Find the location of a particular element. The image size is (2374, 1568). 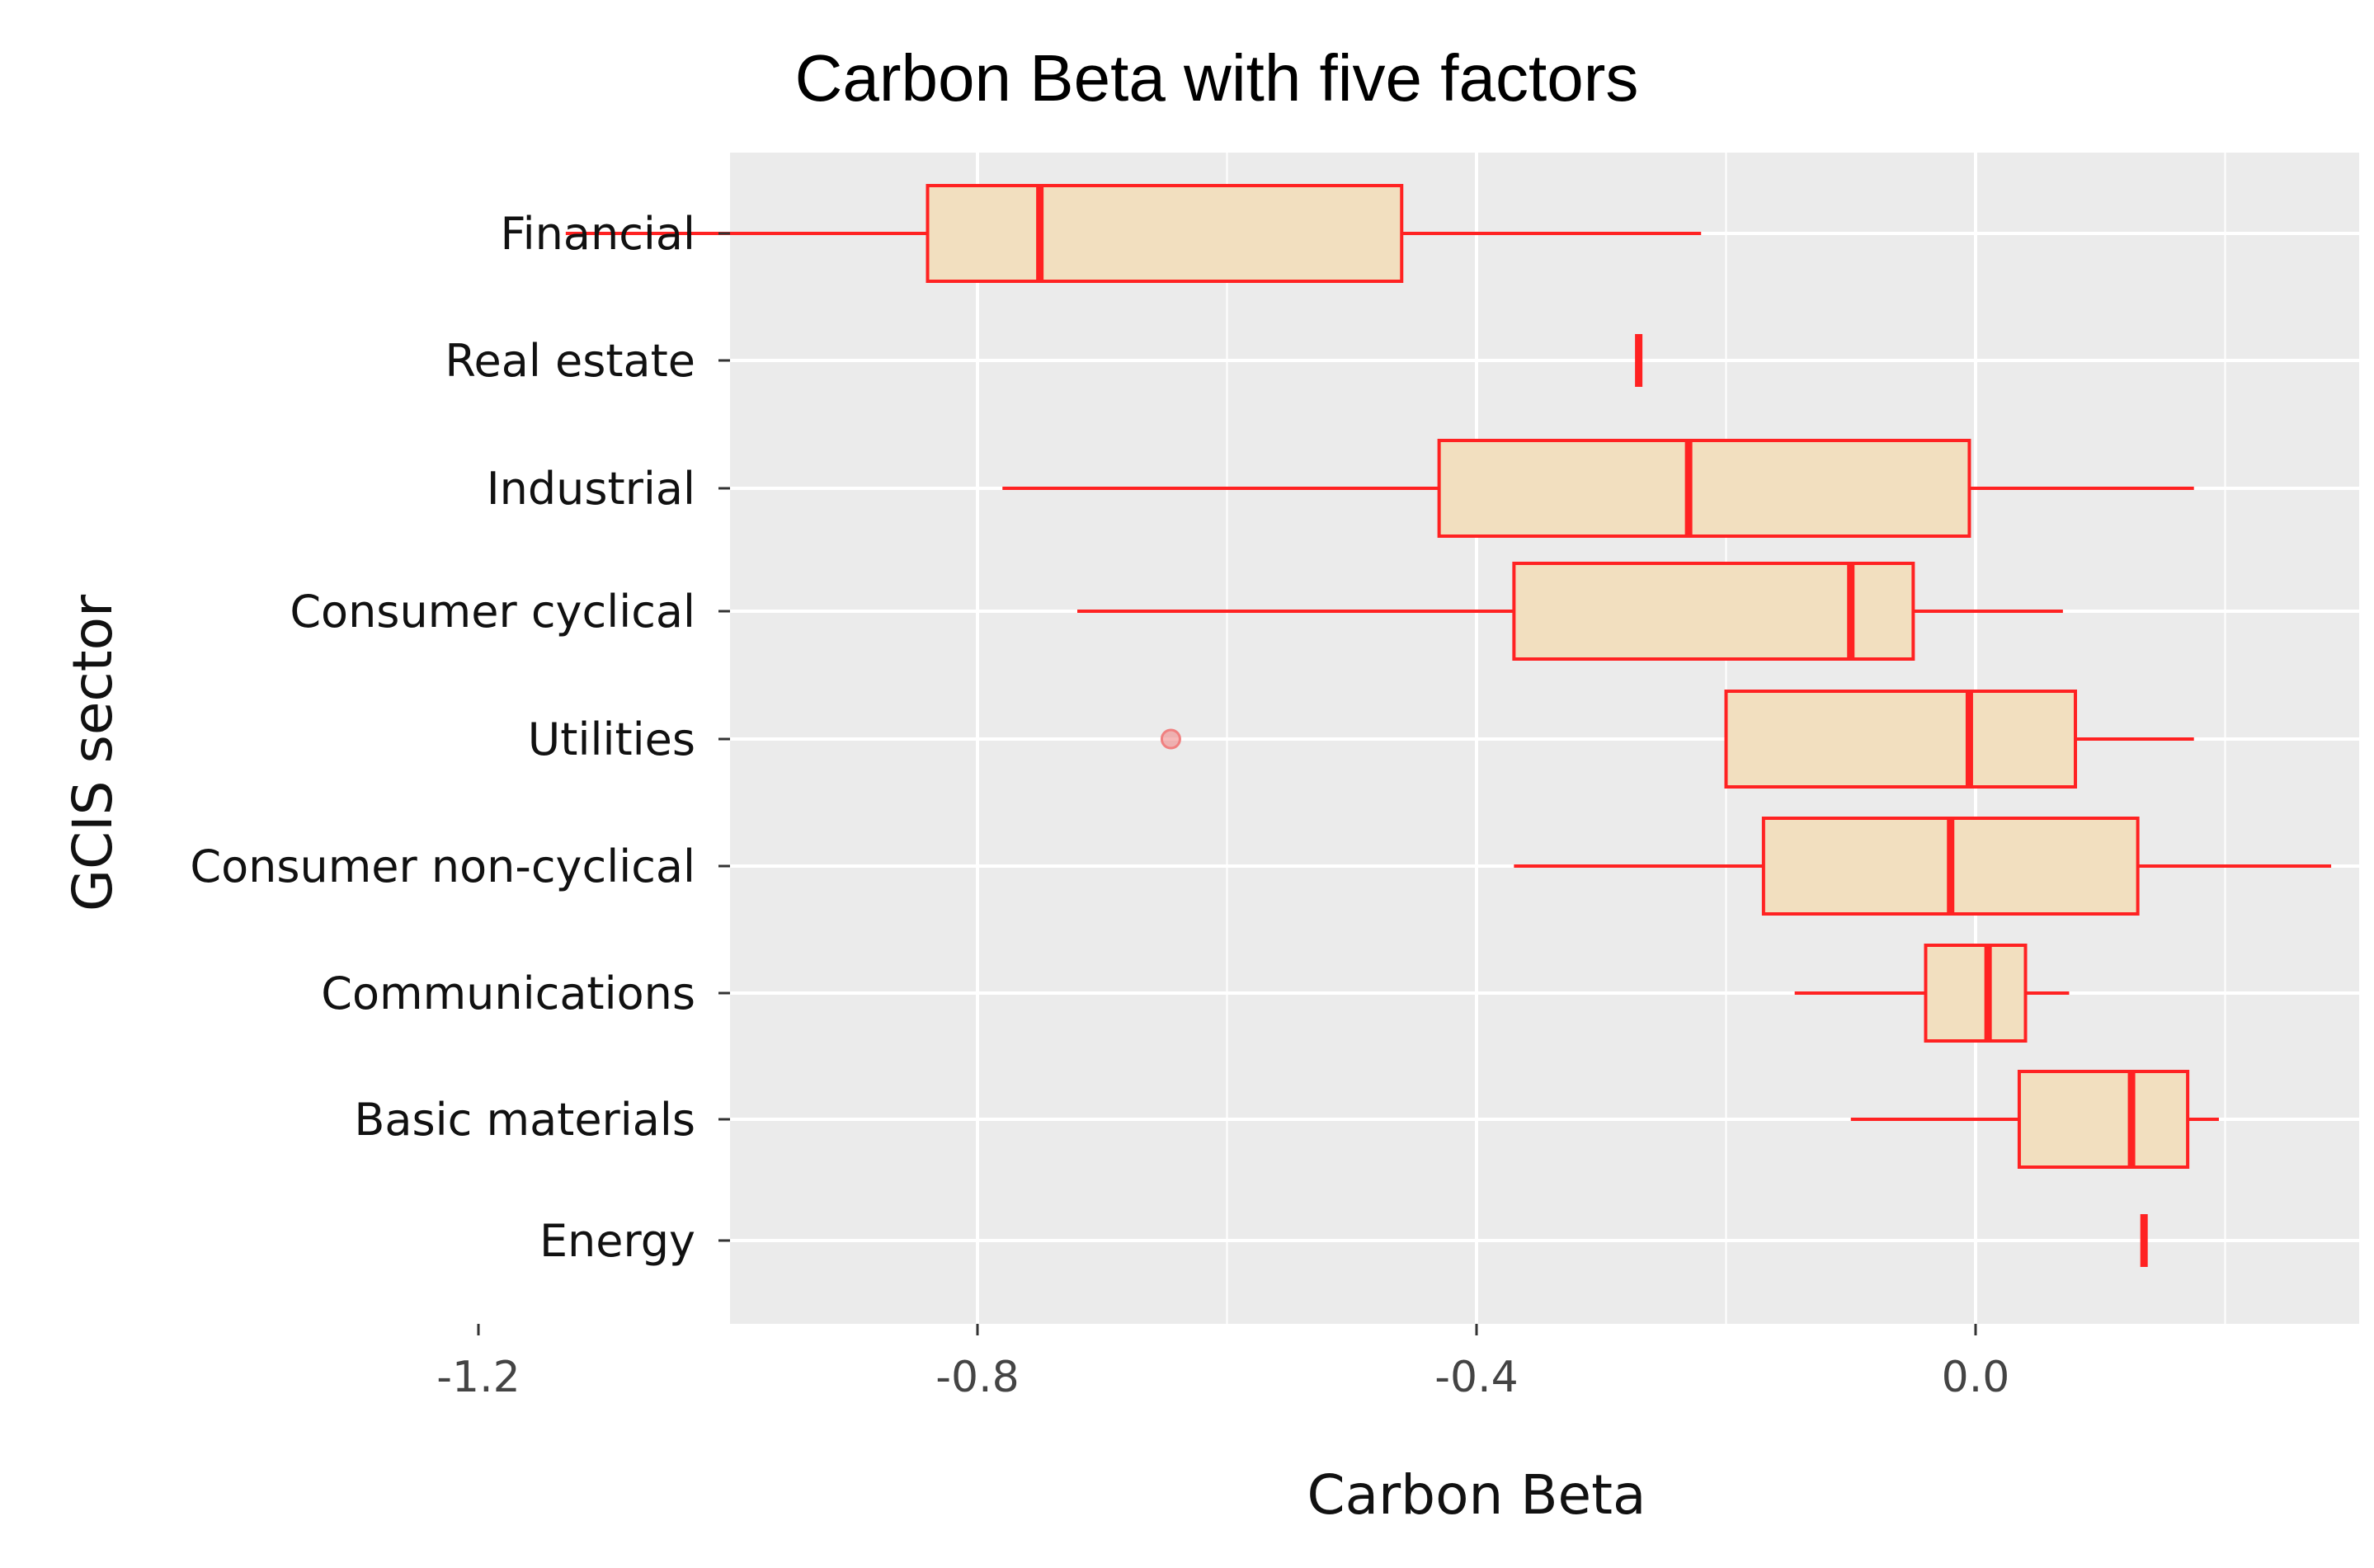

category-label: Utilities is located at coordinates (612, 739).